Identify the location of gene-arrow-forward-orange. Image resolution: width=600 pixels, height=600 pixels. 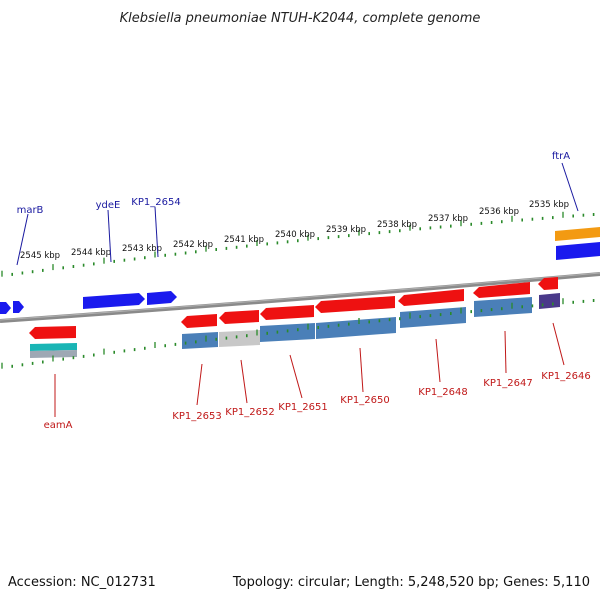
(577, 234).